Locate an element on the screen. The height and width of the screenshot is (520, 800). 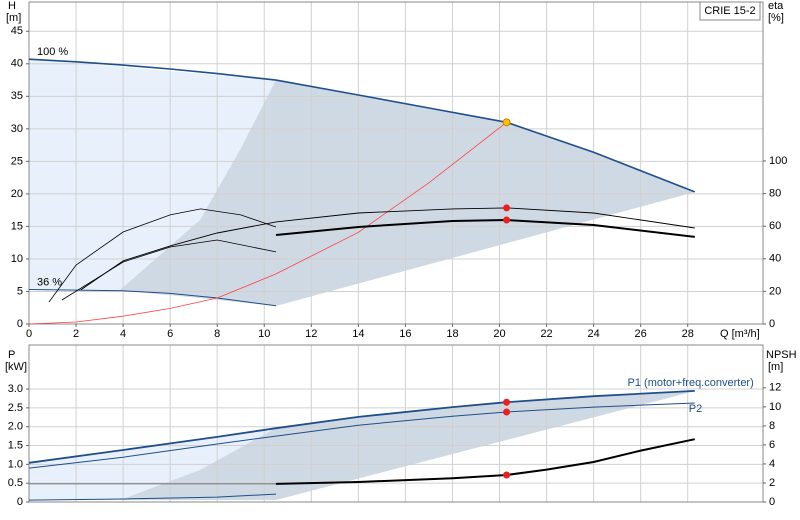
y-axis-unit: [kW] is located at coordinates (16, 367).